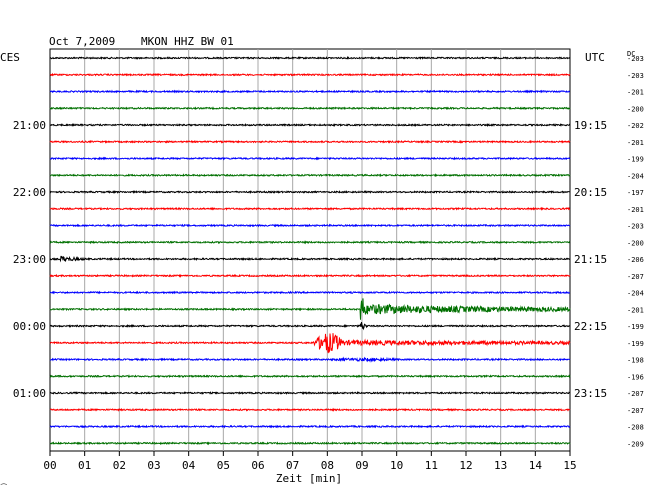  Describe the element at coordinates (3, 487) in the screenshot. I see `corner-mark: ⁀` at that location.